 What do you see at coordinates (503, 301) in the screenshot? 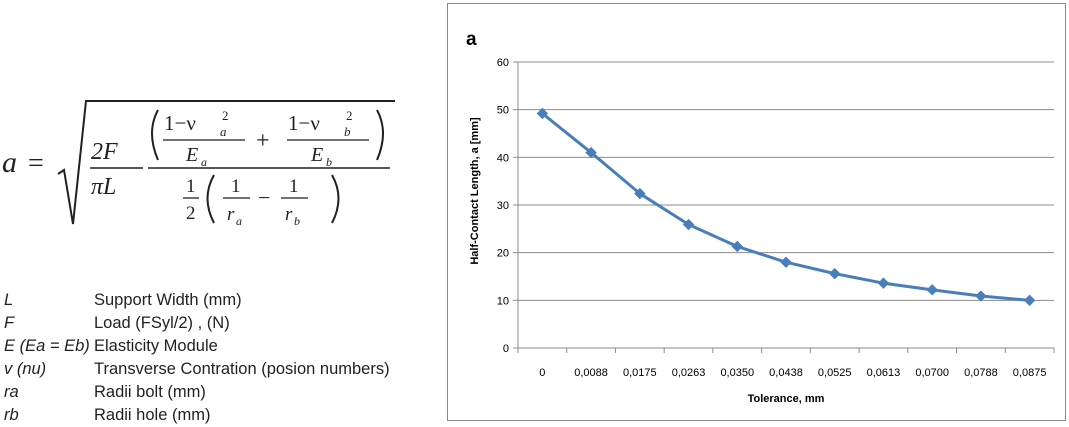
I see `y-tick-label: 10` at bounding box center [503, 301].